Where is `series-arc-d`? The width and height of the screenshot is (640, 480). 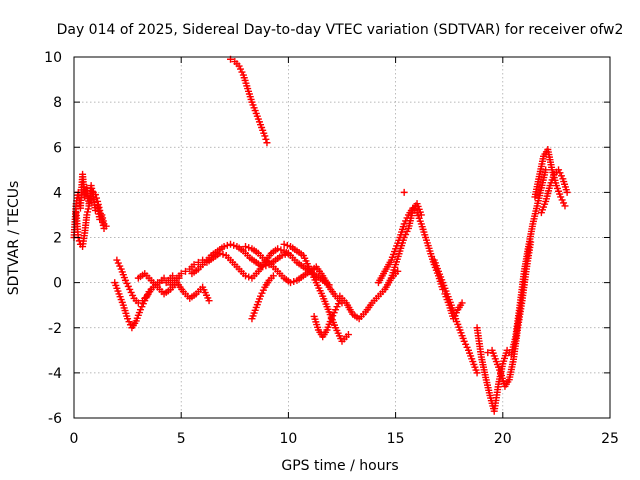
series-arc-d is located at coordinates (147, 303).